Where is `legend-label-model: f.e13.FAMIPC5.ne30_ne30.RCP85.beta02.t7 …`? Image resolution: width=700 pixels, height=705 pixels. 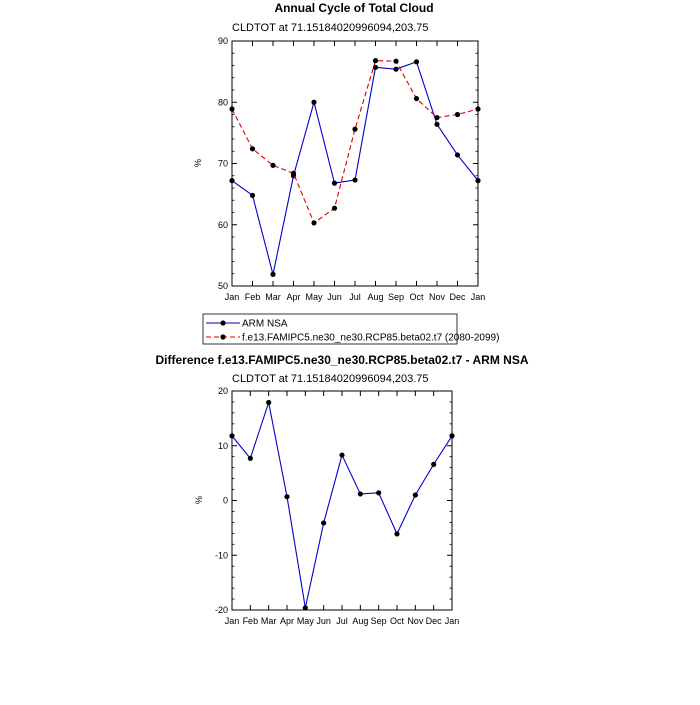 legend-label-model: f.e13.FAMIPC5.ne30_ne30.RCP85.beta02.t7 … is located at coordinates (370, 338).